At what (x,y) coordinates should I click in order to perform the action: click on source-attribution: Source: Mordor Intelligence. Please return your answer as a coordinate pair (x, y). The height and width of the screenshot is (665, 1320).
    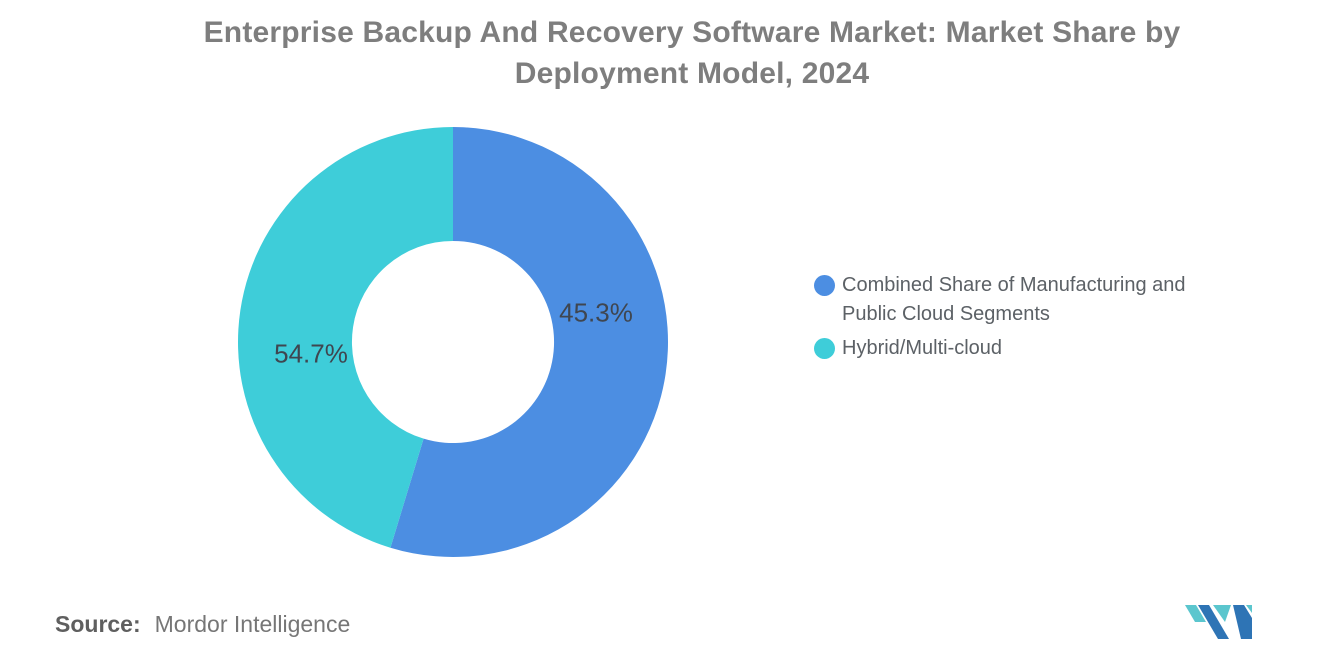
    Looking at the image, I should click on (202, 624).